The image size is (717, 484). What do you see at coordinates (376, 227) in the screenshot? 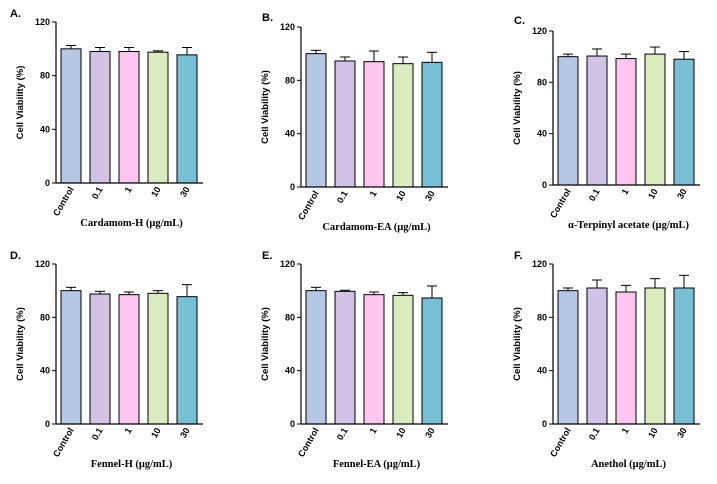
I see `x-axis-title: Cardamom-EA (μg/mL)` at bounding box center [376, 227].